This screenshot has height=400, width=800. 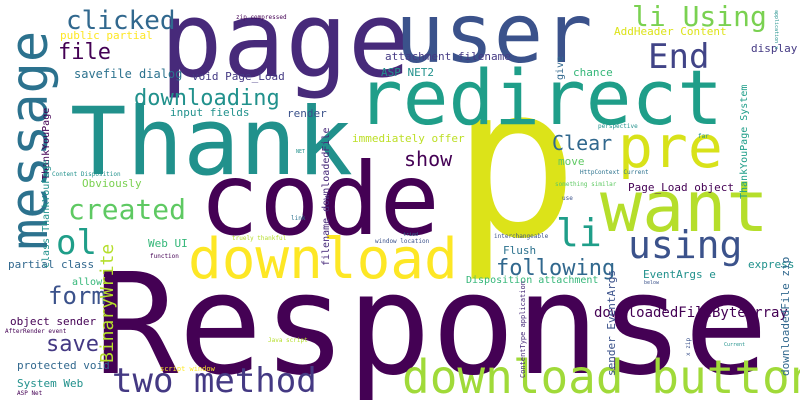 I want to click on word-disposition-attachment: Disposition attachment, so click(x=532, y=280).